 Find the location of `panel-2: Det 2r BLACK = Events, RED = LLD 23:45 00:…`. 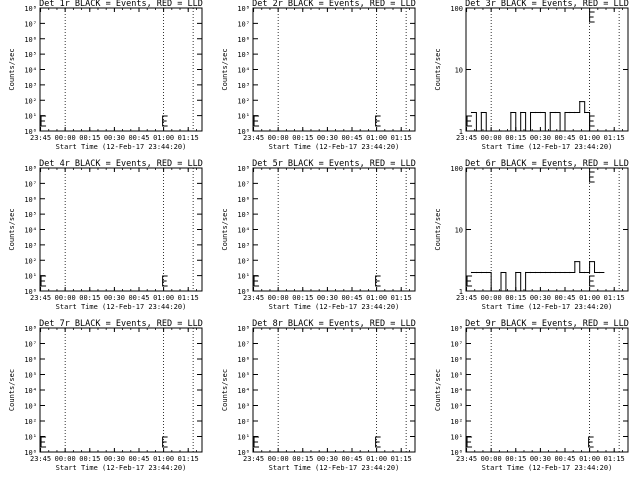

panel-2: Det 2r BLACK = Events, RED = LLD 23:45 00:… is located at coordinates (318, 75).